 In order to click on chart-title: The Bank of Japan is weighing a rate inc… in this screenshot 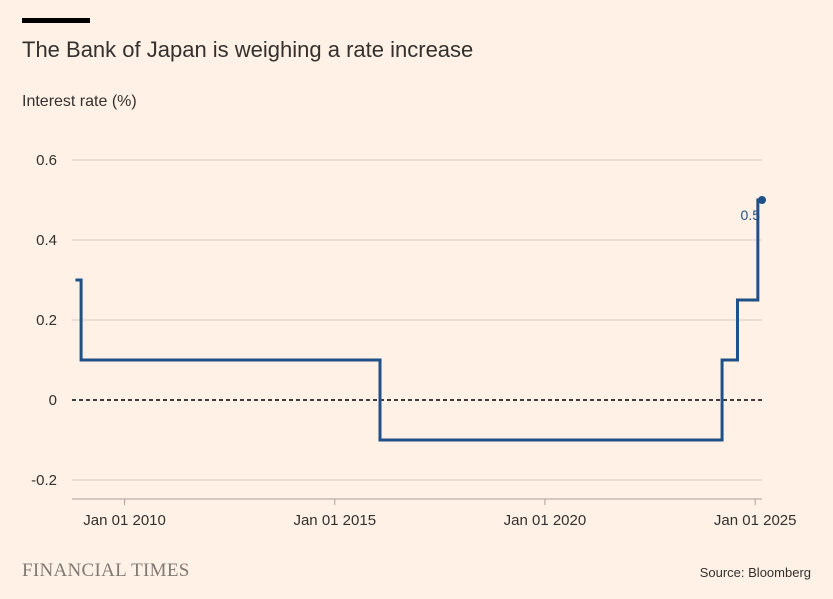, I will do `click(248, 49)`.